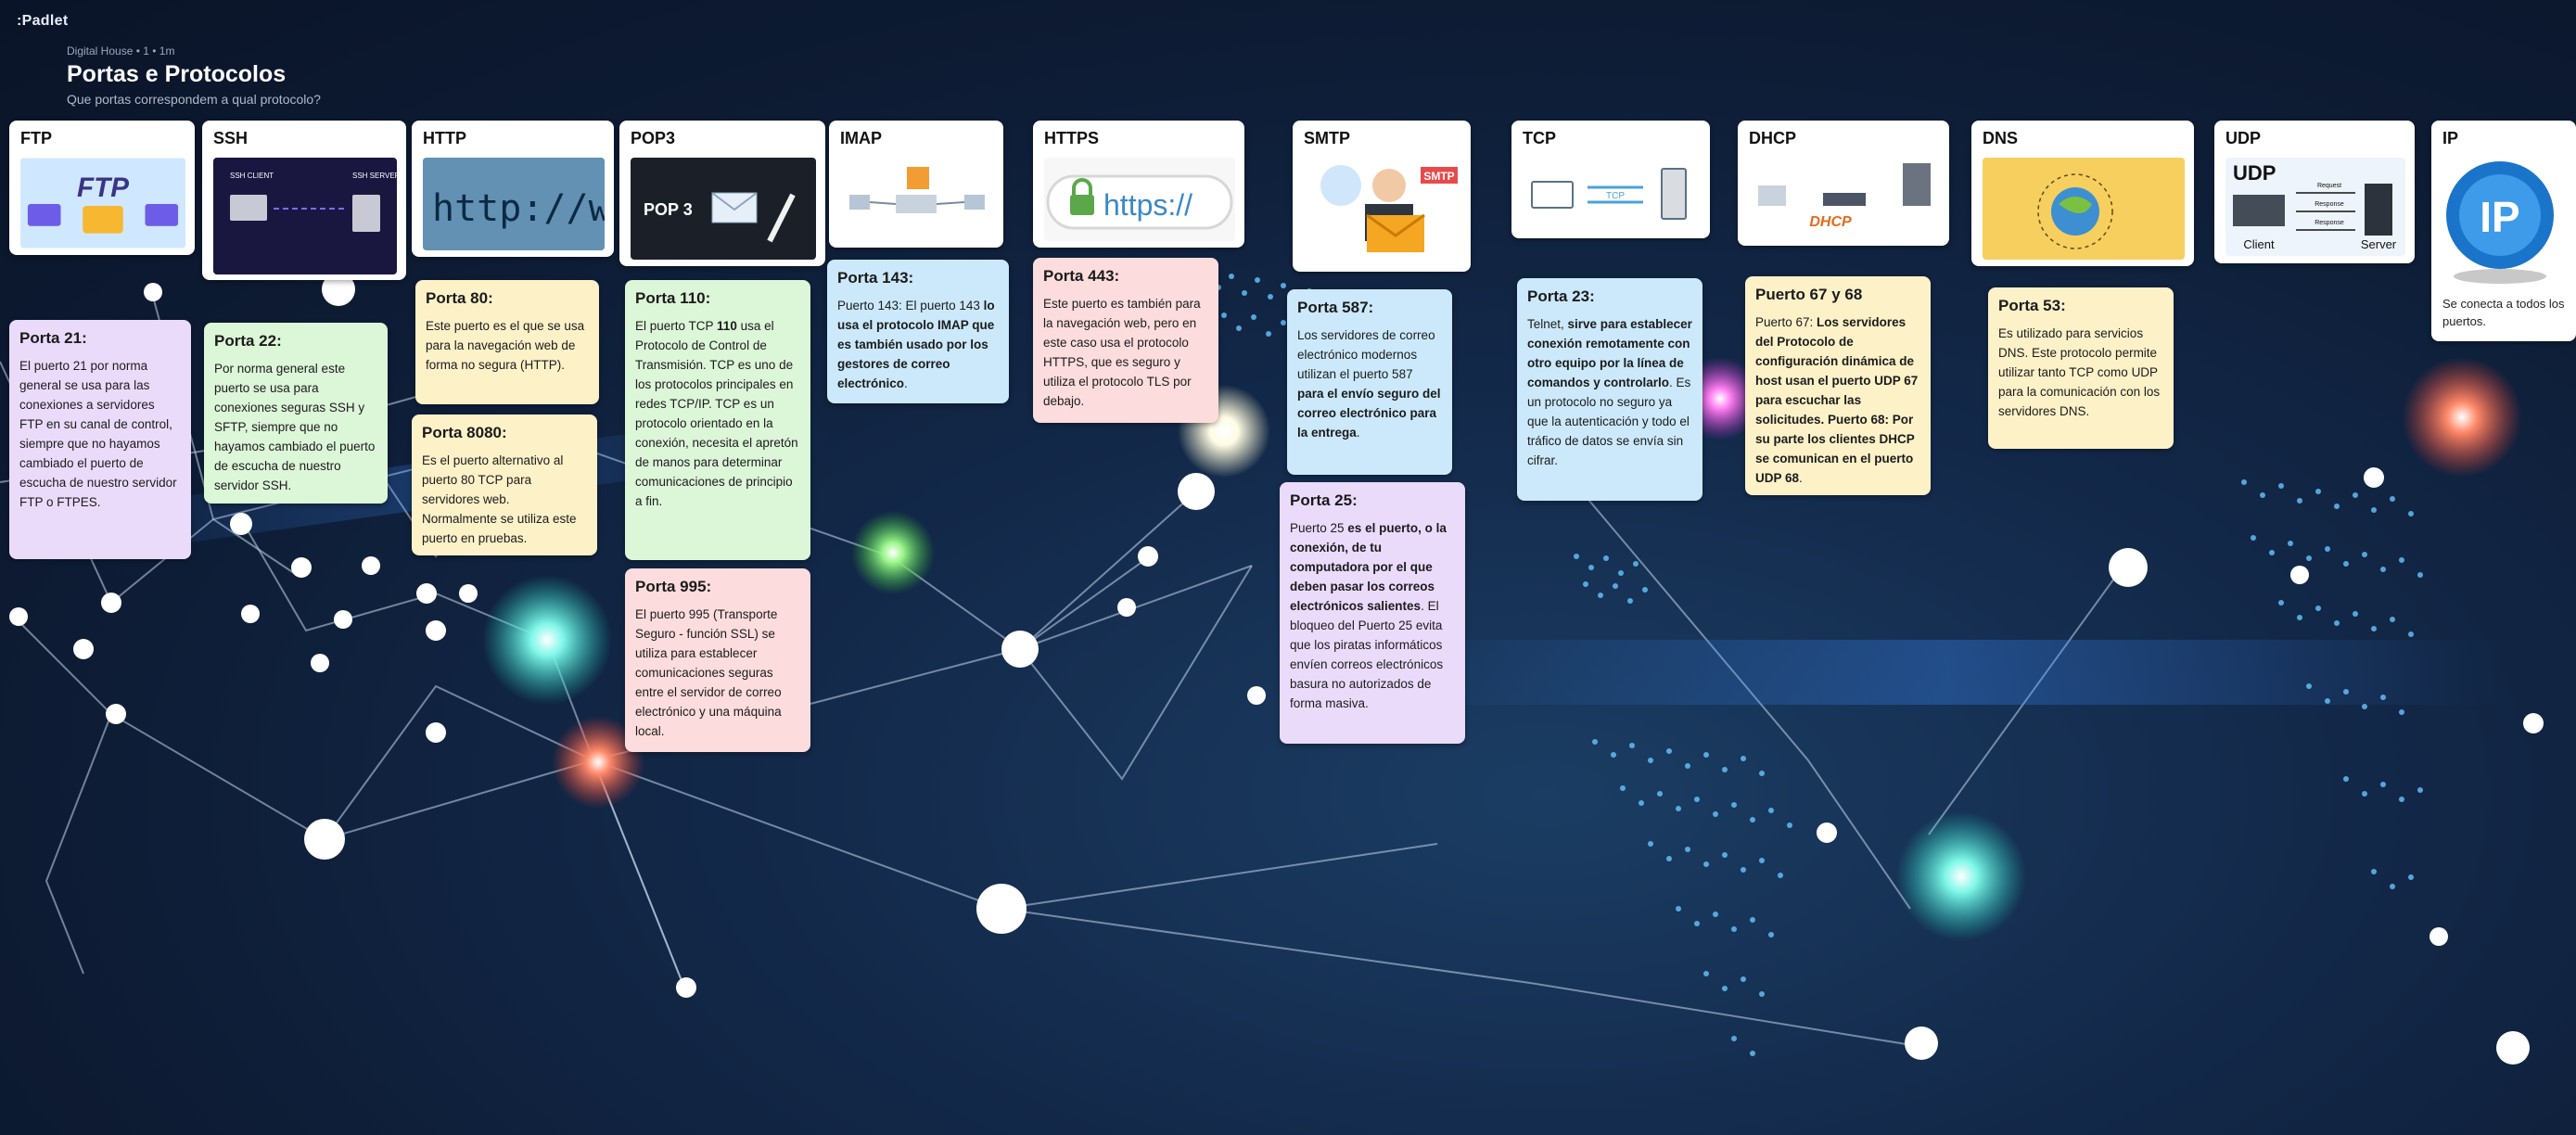 The image size is (2576, 1135). I want to click on column-ftp: FTP FTP, so click(102, 188).